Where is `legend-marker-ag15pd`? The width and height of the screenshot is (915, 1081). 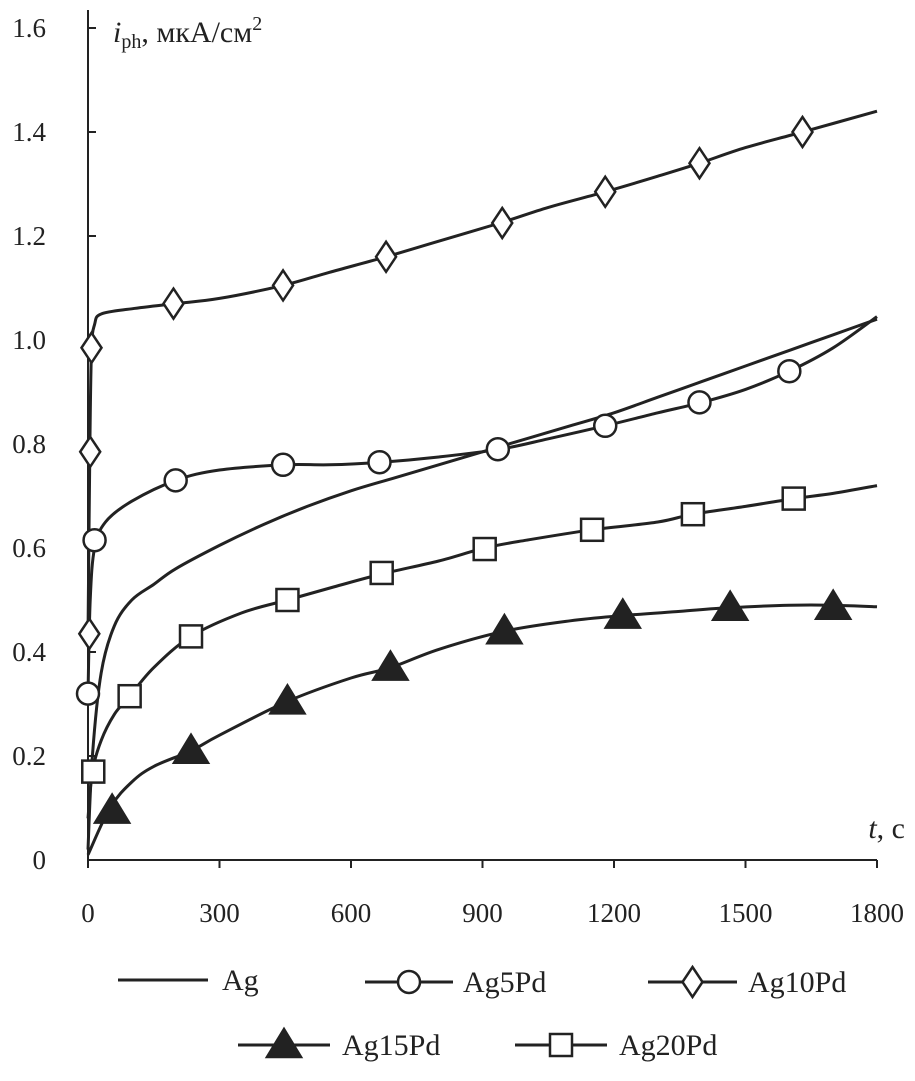 legend-marker-ag15pd is located at coordinates (284, 1042).